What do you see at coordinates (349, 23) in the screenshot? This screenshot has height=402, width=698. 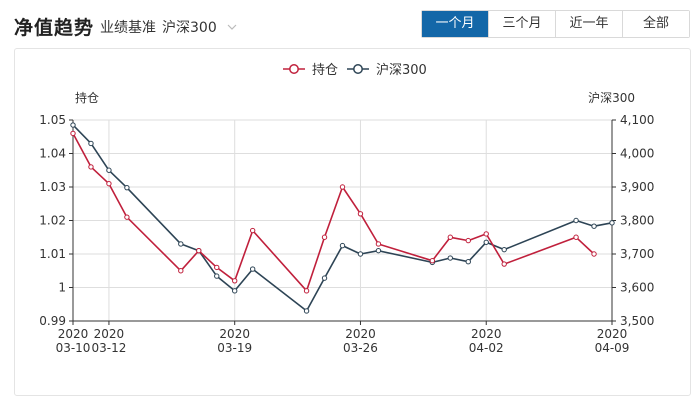 I see `header: 净值趋势 业绩基准 沪深300 一个月 三个月 近一年 全部` at bounding box center [349, 23].